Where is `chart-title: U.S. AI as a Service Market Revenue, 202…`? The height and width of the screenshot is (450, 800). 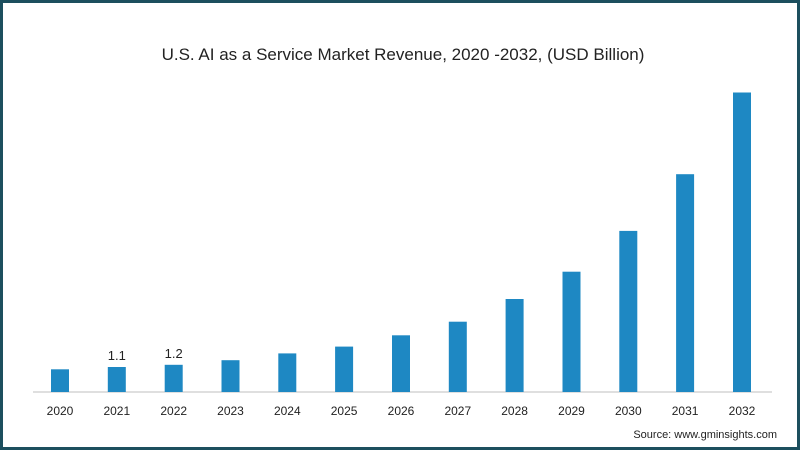 chart-title: U.S. AI as a Service Market Revenue, 202… is located at coordinates (403, 54).